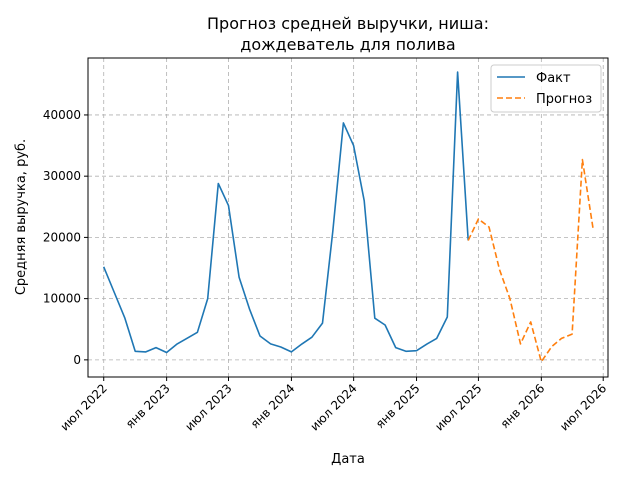 The image size is (640, 480). What do you see at coordinates (62, 176) in the screenshot?
I see `y-tick-label: 30000` at bounding box center [62, 176].